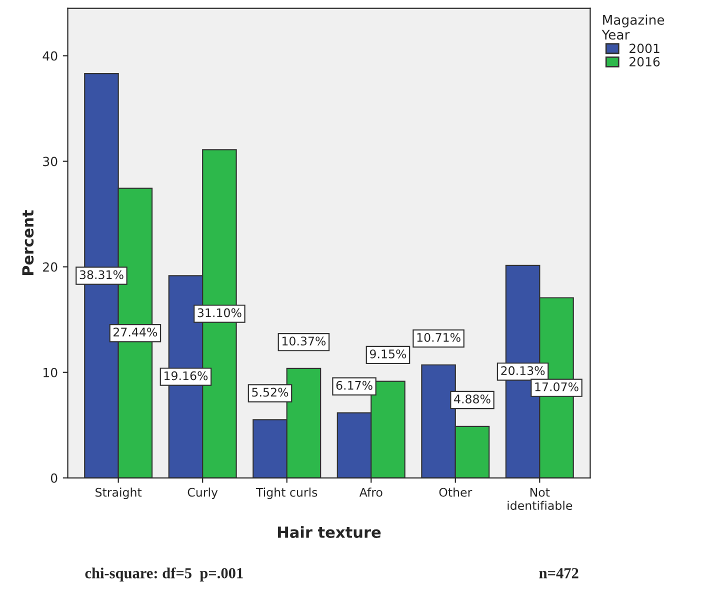  I want to click on data-label: 4.88%, so click(472, 399).